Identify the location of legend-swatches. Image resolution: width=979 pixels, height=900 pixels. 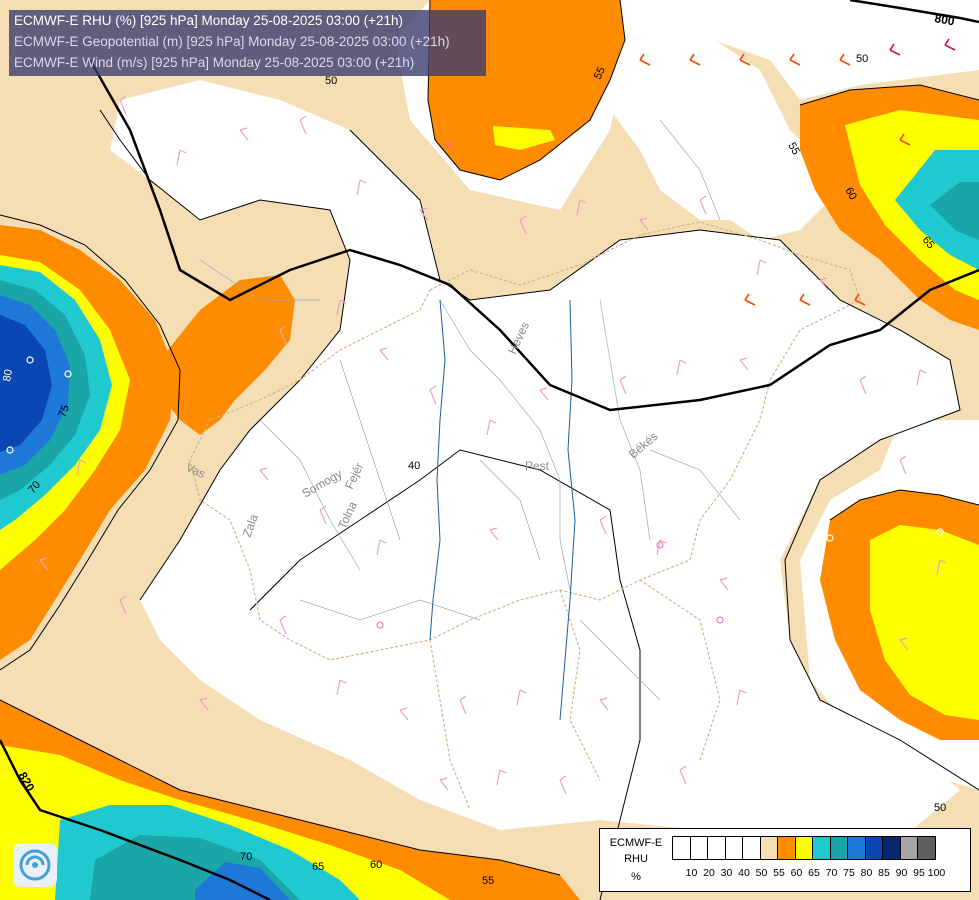
(804, 848).